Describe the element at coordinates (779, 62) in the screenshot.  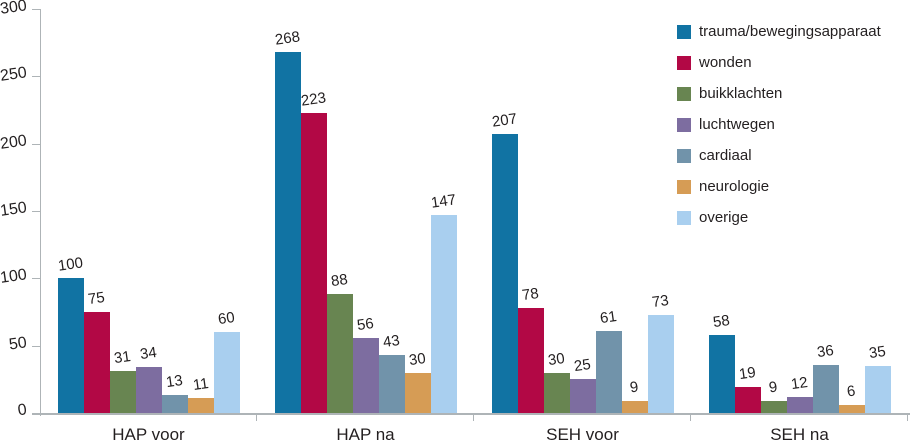
I see `legend-item: wonden` at that location.